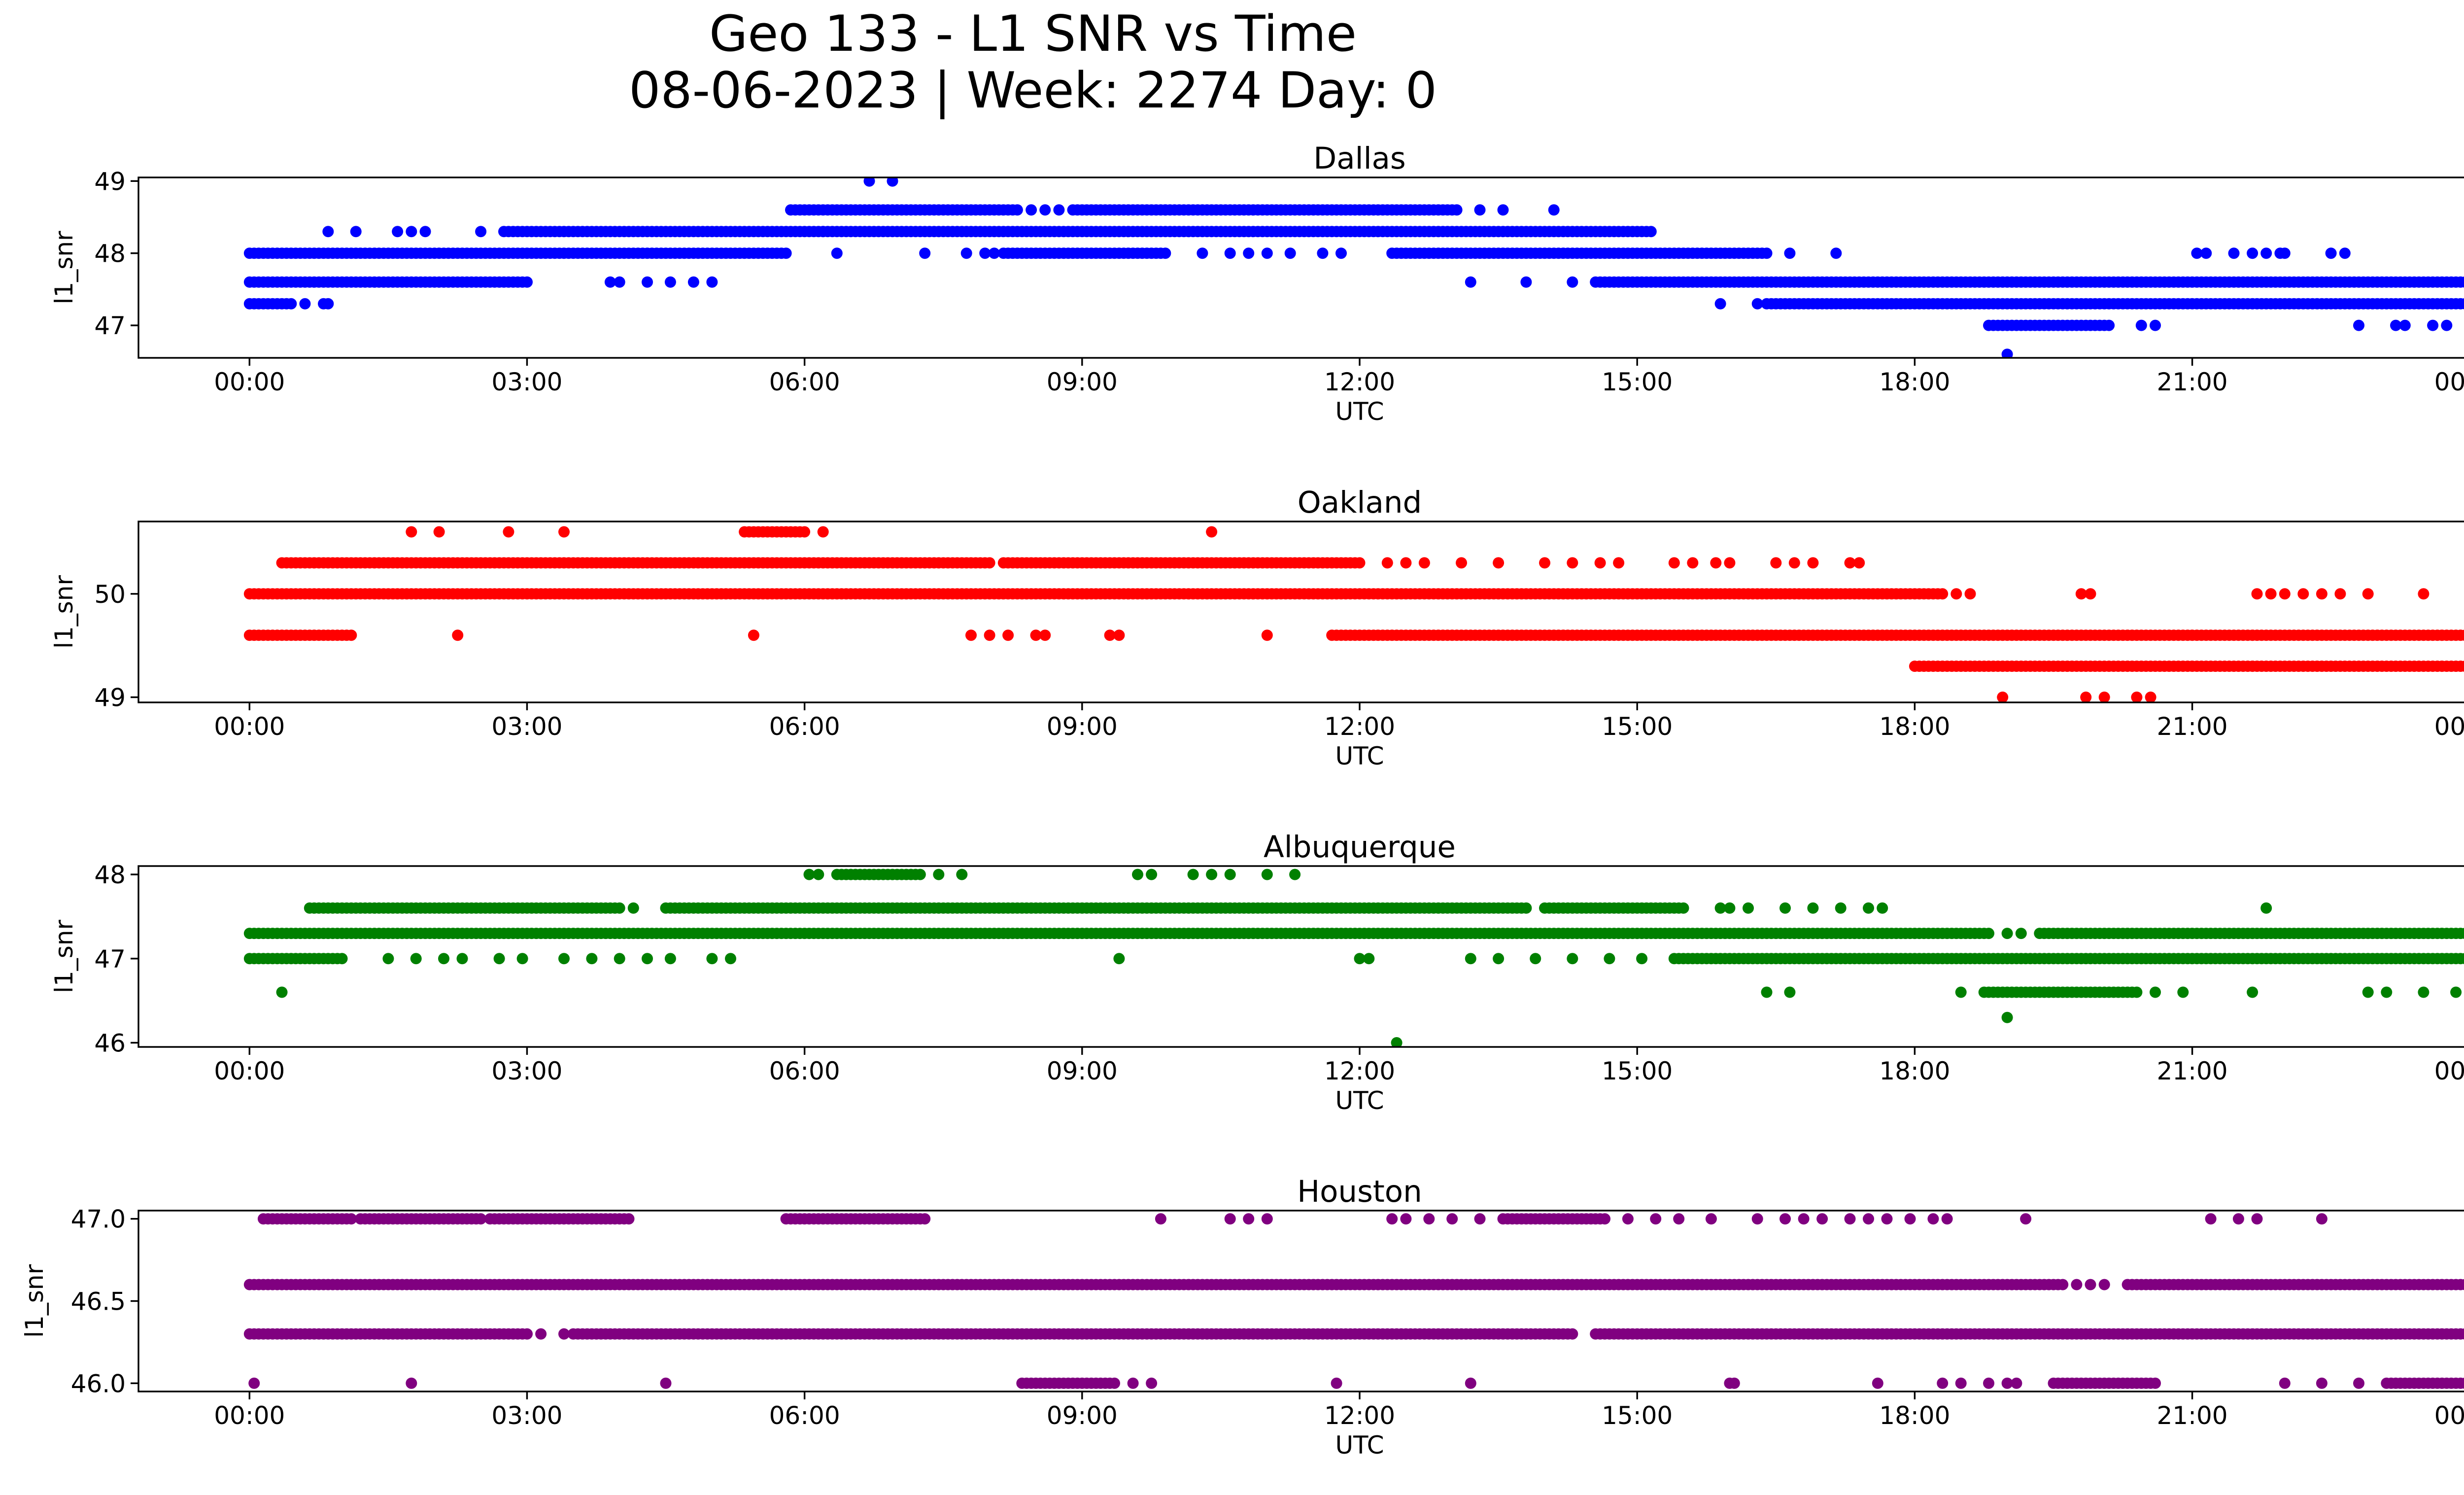 Image resolution: width=2464 pixels, height=1495 pixels. I want to click on x-tick-label: 15:00, so click(1637, 1415).